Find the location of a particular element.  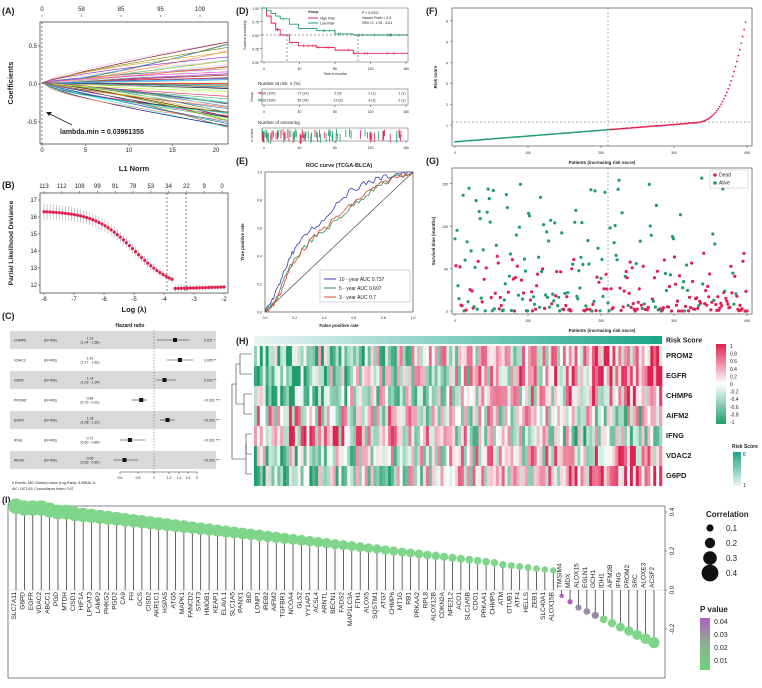

forest-hr-box is located at coordinates (125, 460).